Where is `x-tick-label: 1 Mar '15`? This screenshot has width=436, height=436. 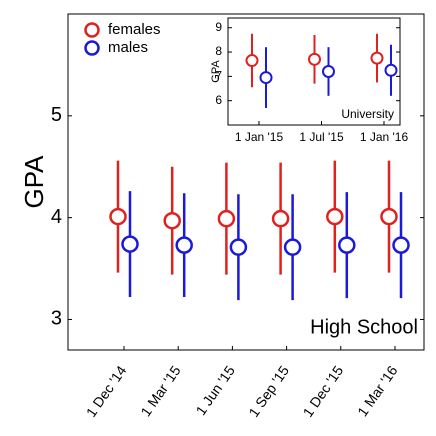 x-tick-label: 1 Mar '15 is located at coordinates (160, 390).